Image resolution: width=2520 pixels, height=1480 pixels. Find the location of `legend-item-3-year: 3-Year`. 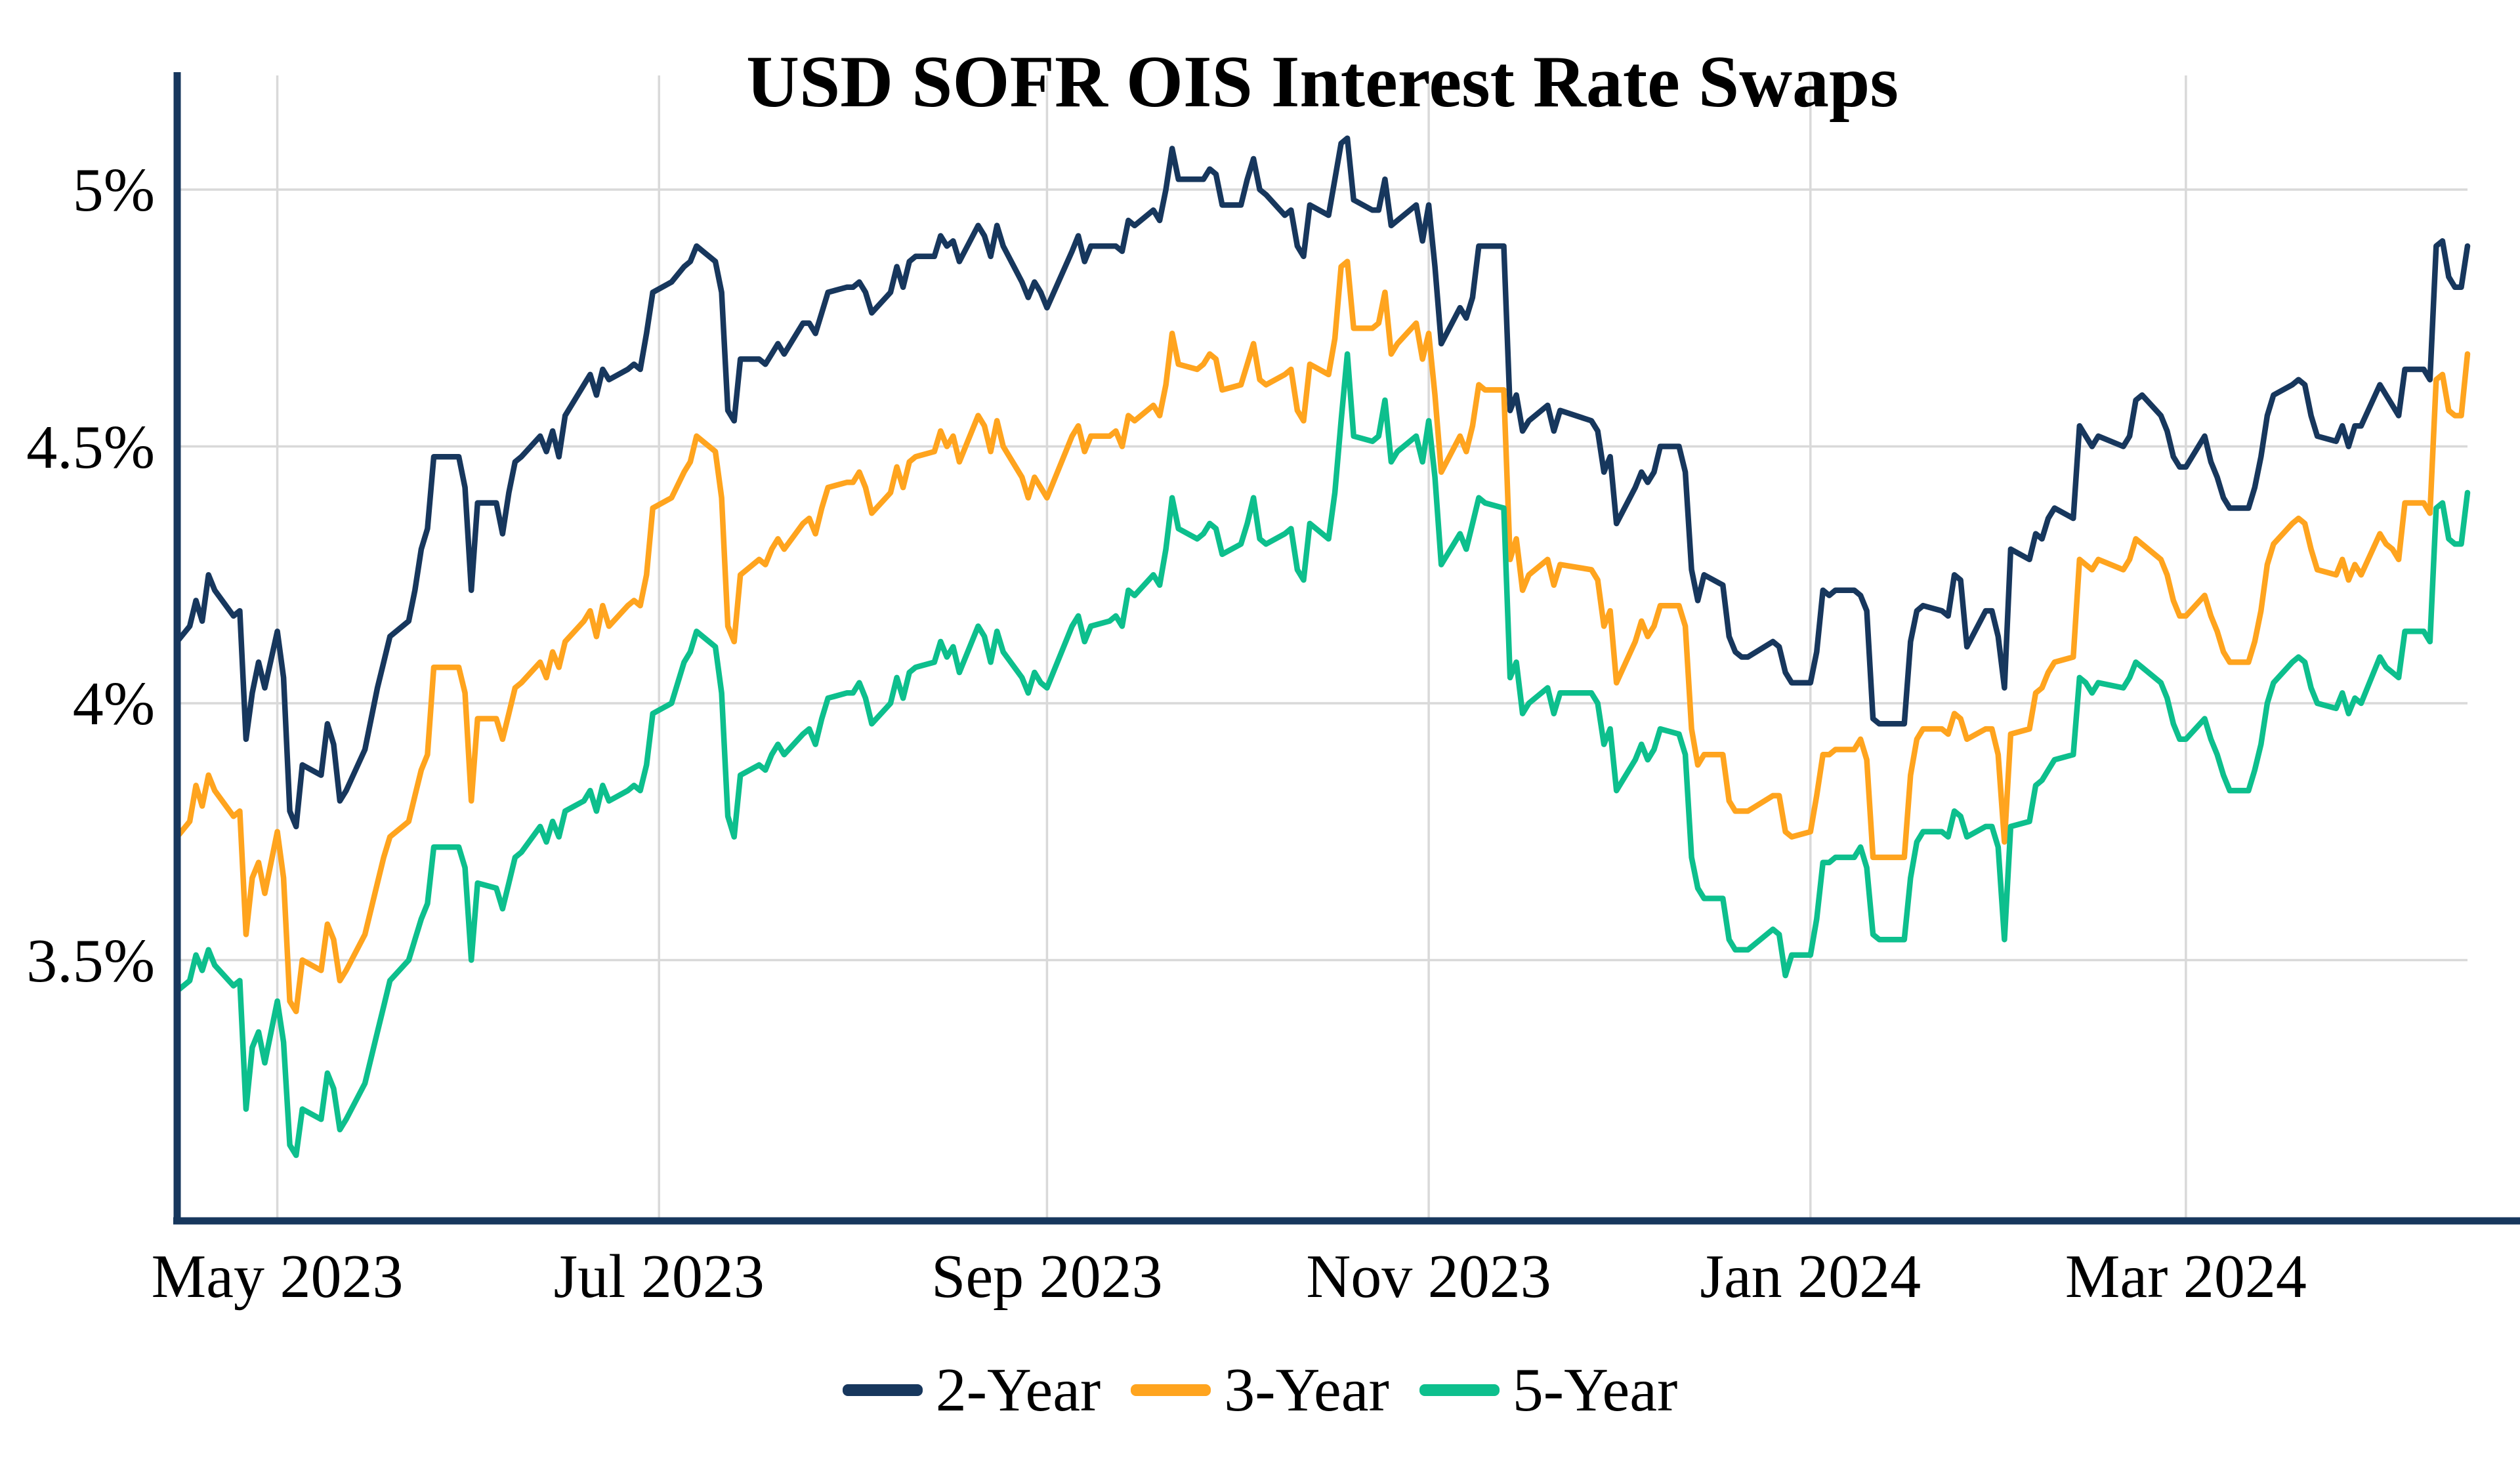

legend-item-3-year: 3-Year is located at coordinates (1260, 1390).